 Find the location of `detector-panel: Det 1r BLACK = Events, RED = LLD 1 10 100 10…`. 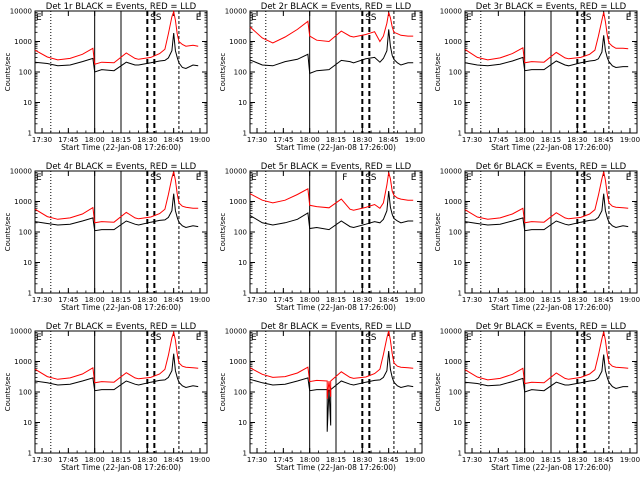

detector-panel: Det 1r BLACK = Events, RED = LLD 1 10 100 10… is located at coordinates (107, 77).